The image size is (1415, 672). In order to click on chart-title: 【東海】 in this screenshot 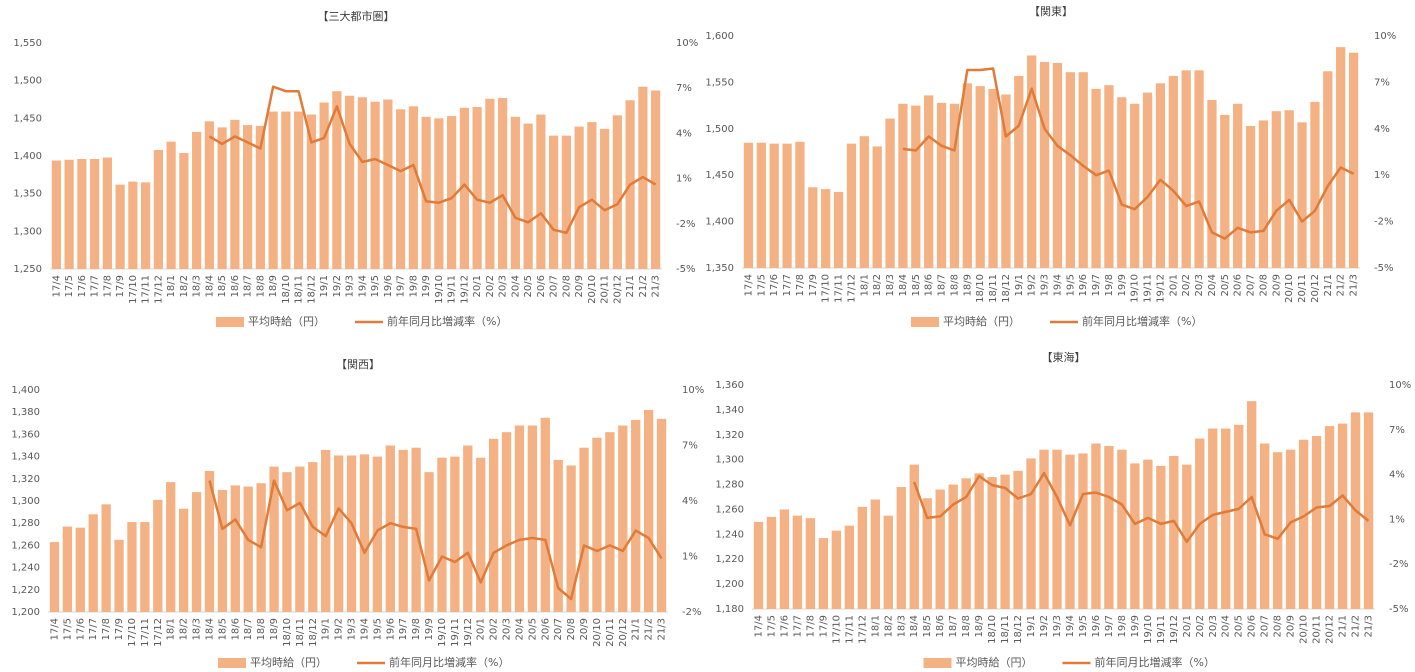, I will do `click(1064, 357)`.